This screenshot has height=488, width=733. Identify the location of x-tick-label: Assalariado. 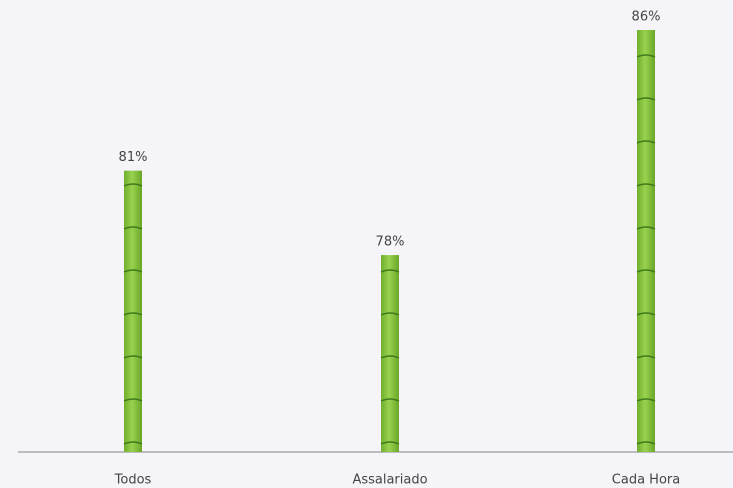
(389, 480).